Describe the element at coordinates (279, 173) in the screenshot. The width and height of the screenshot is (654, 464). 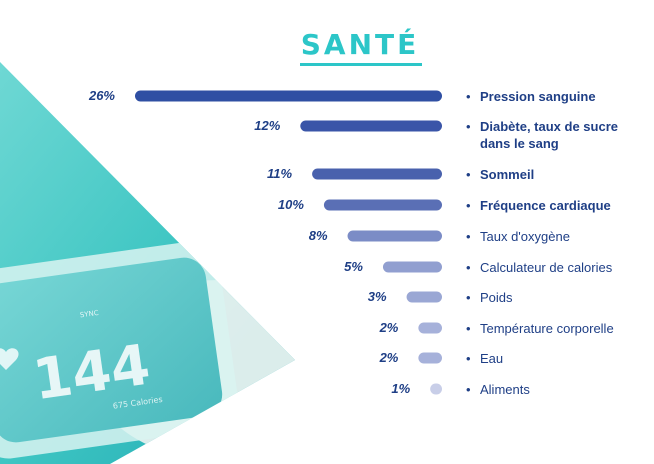
I see `value-label: 11%` at that location.